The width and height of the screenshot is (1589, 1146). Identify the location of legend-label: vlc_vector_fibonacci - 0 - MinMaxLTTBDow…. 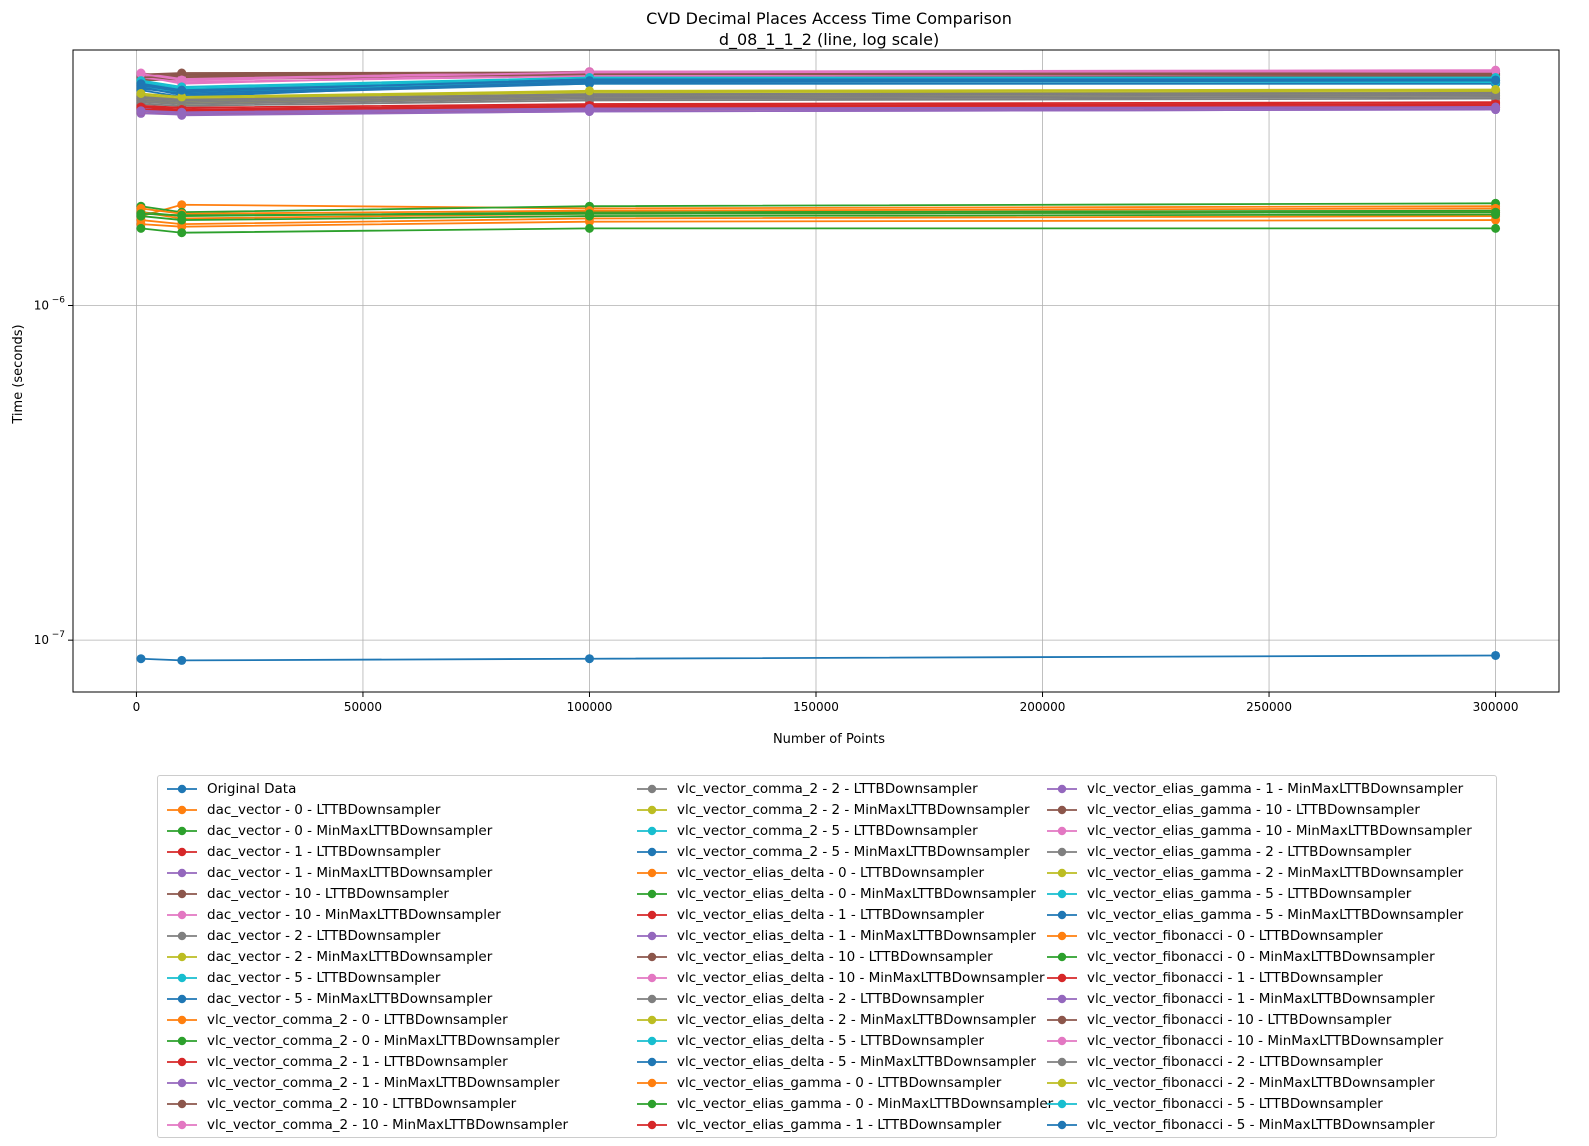
(1261, 956).